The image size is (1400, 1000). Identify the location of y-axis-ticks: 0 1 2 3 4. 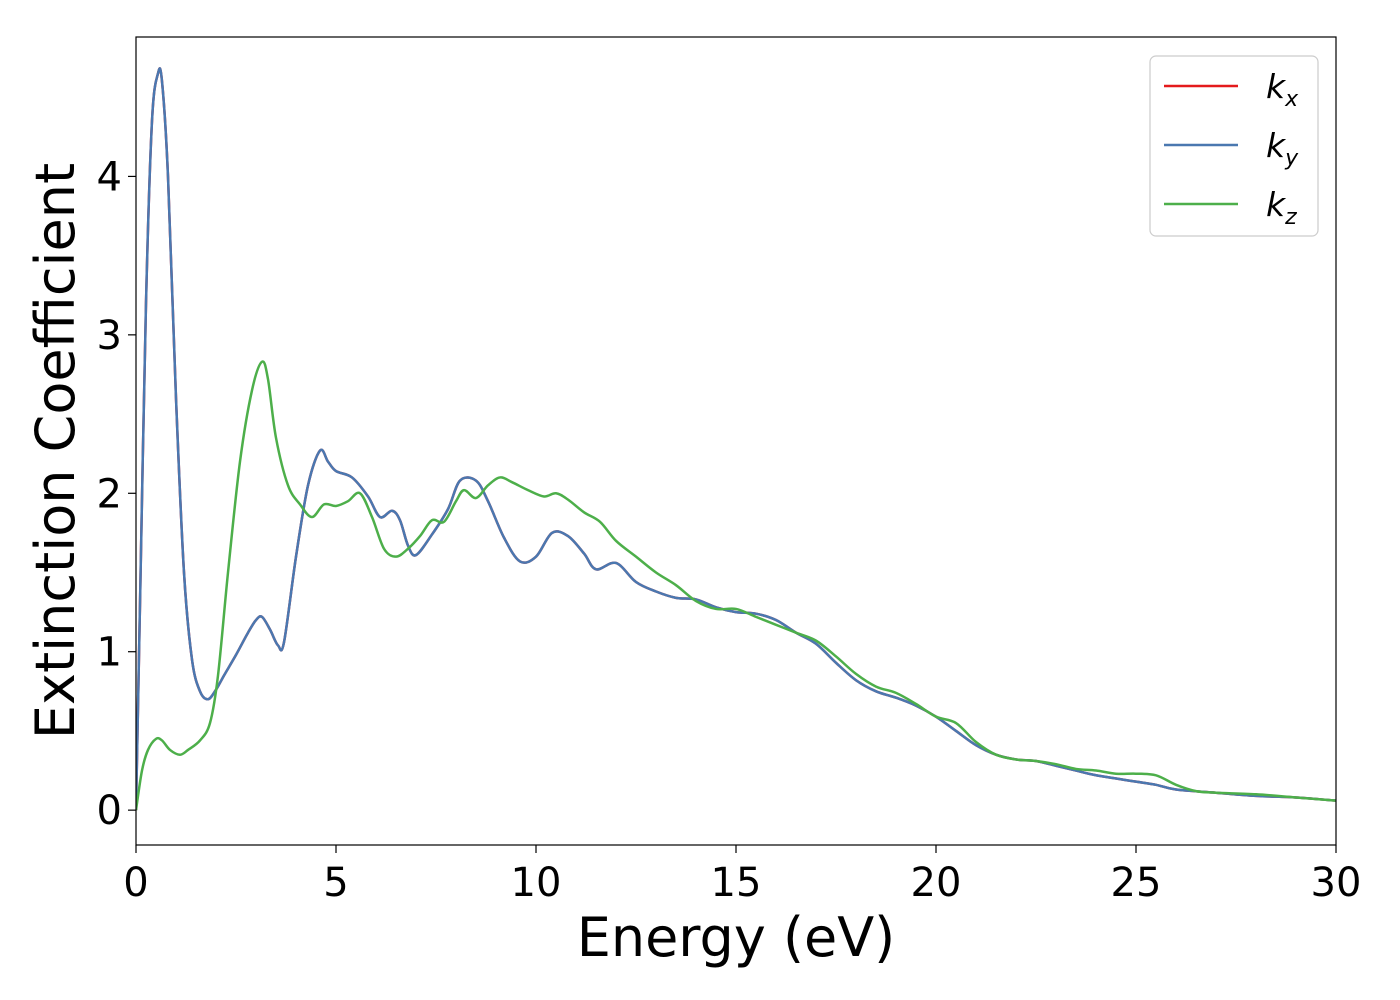
(116, 494).